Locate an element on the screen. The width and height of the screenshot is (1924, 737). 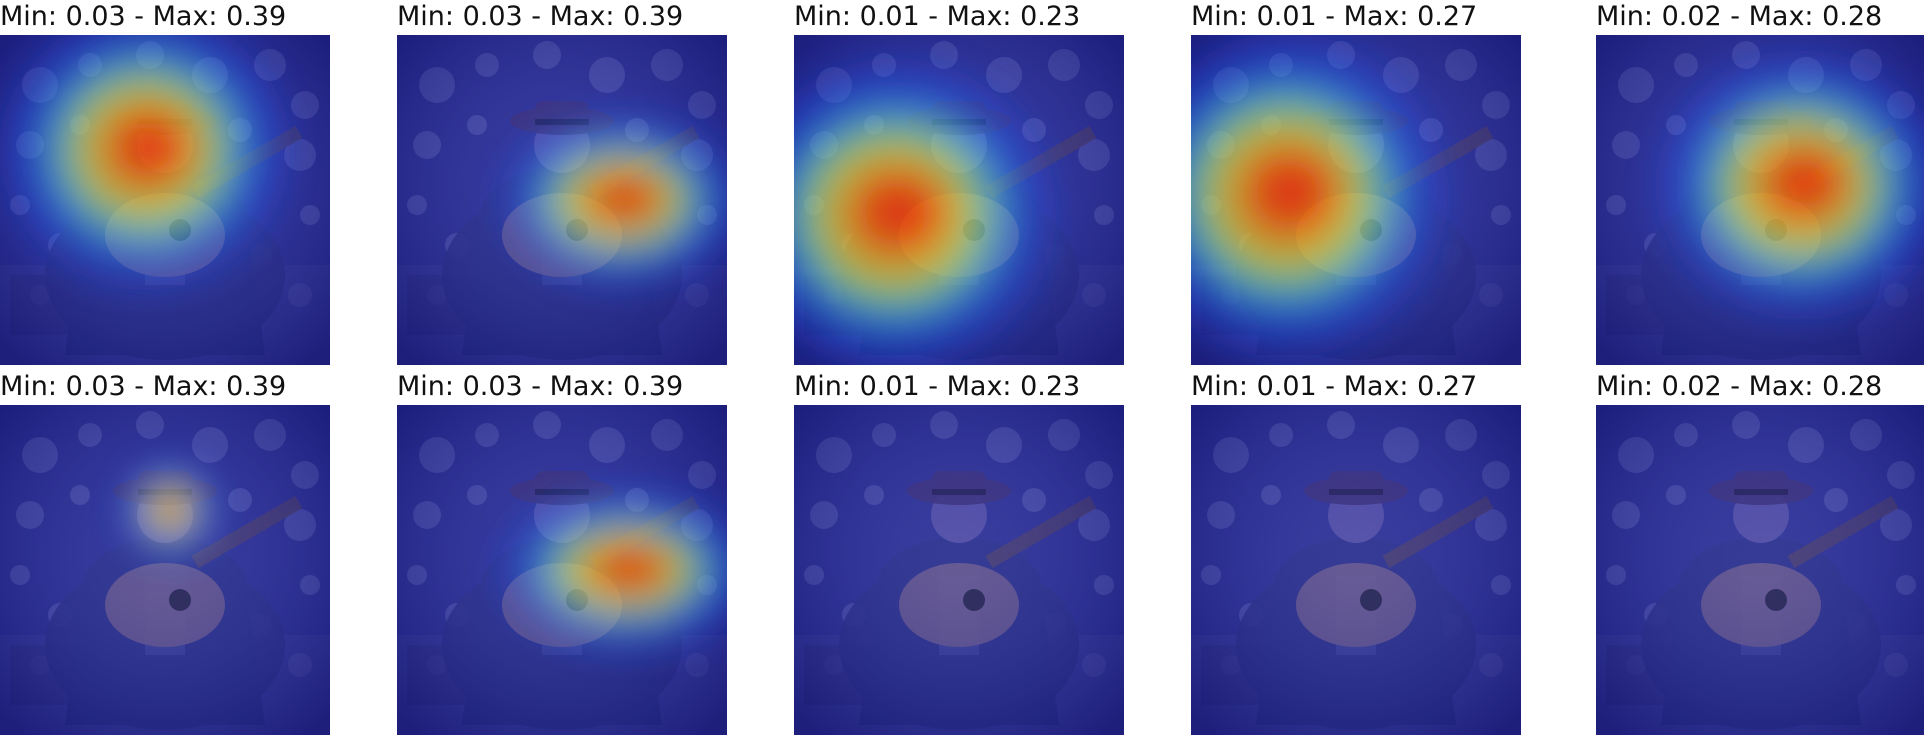
panel-r2-c1: Min: 0.03 - Max: 0.39 is located at coordinates (165, 552).